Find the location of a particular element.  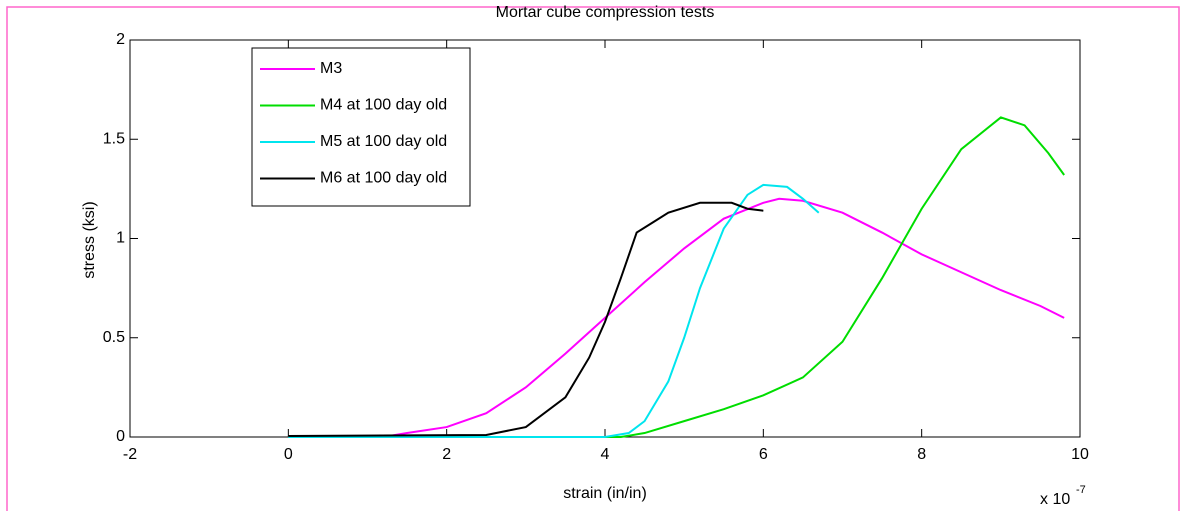

x-axis-label: strain (in/in) is located at coordinates (605, 493).